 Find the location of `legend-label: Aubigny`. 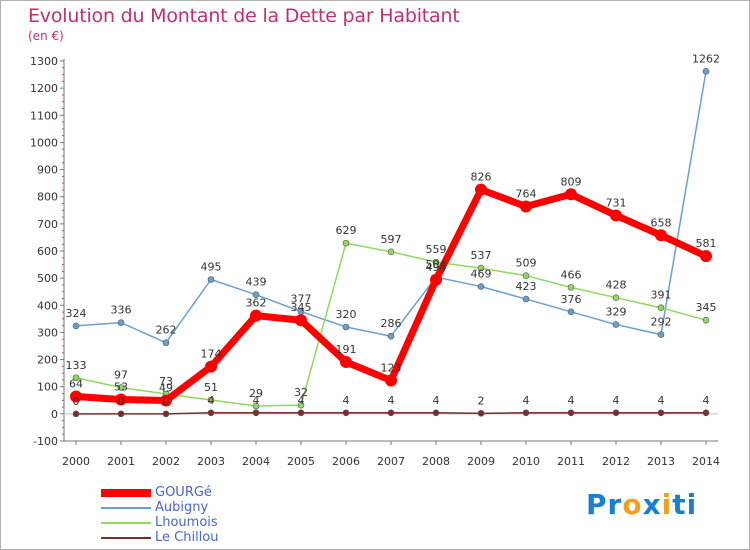

legend-label: Aubigny is located at coordinates (182, 507).